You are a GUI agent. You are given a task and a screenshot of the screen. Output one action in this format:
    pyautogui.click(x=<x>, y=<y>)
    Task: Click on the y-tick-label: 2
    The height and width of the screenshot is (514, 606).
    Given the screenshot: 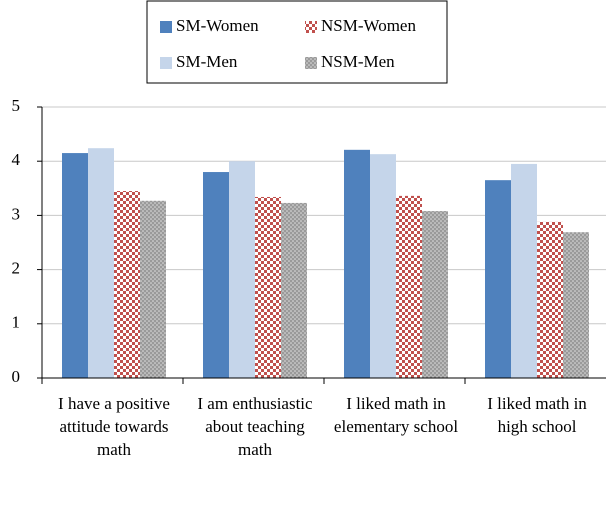 What is the action you would take?
    pyautogui.click(x=16, y=268)
    